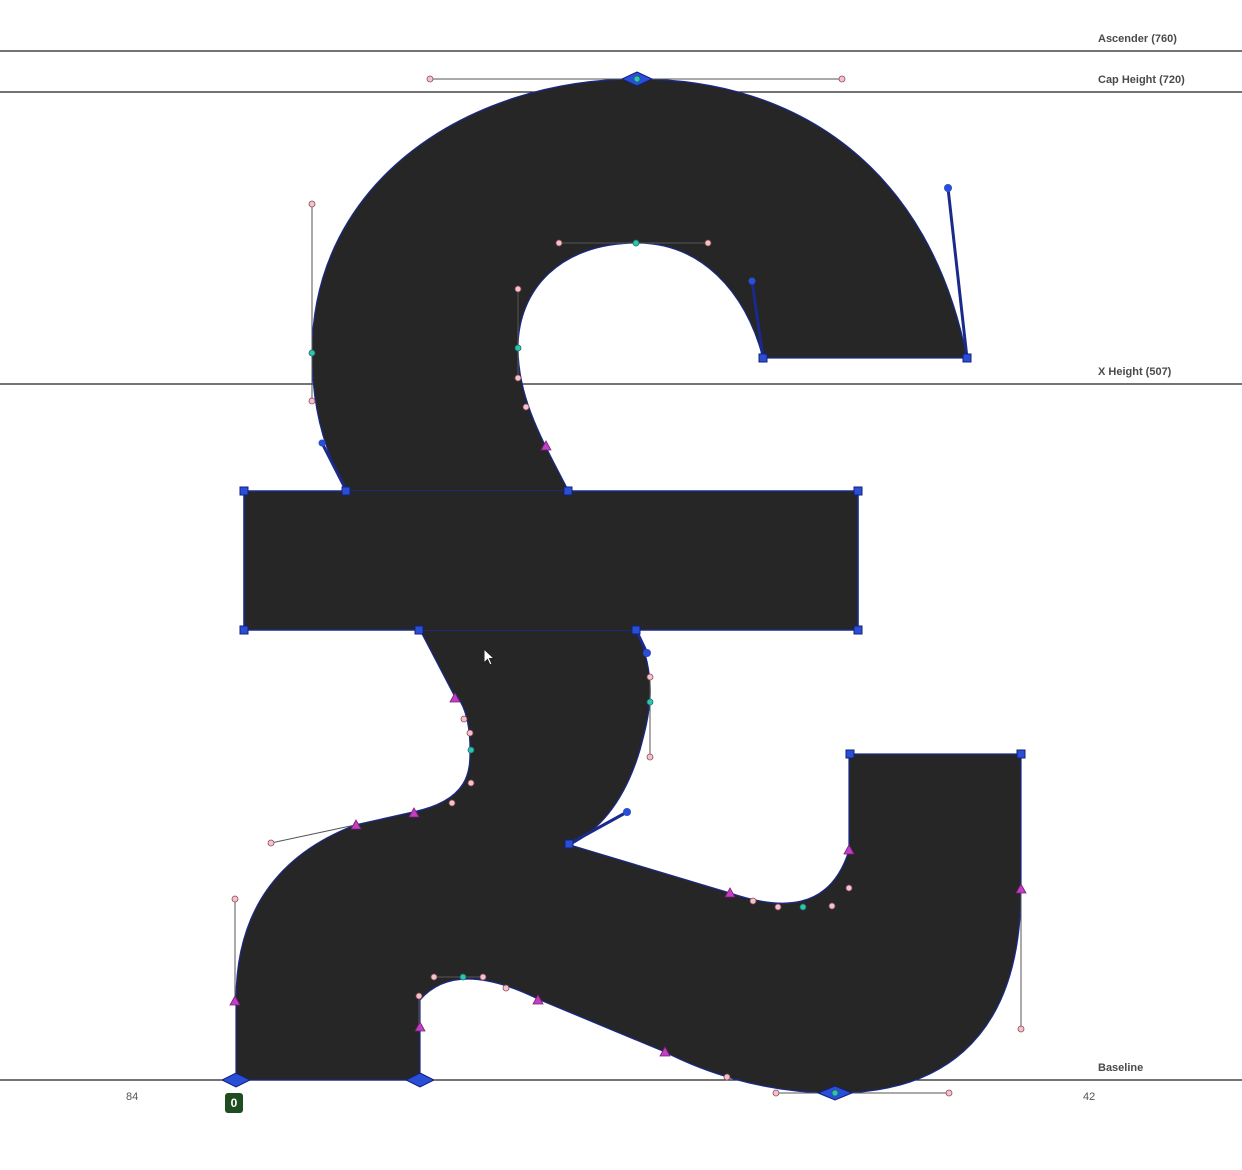 Image resolution: width=1242 pixels, height=1170 pixels. What do you see at coordinates (1141, 80) in the screenshot?
I see `cap-height-label: Cap Height (720)` at bounding box center [1141, 80].